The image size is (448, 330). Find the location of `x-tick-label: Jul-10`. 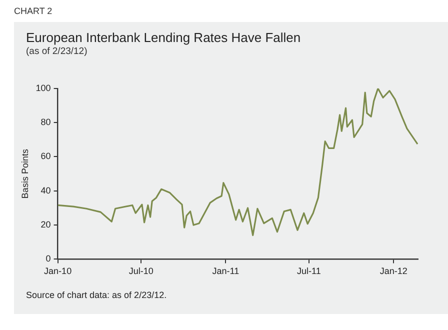

x-tick-label: Jul-10 is located at coordinates (141, 271).